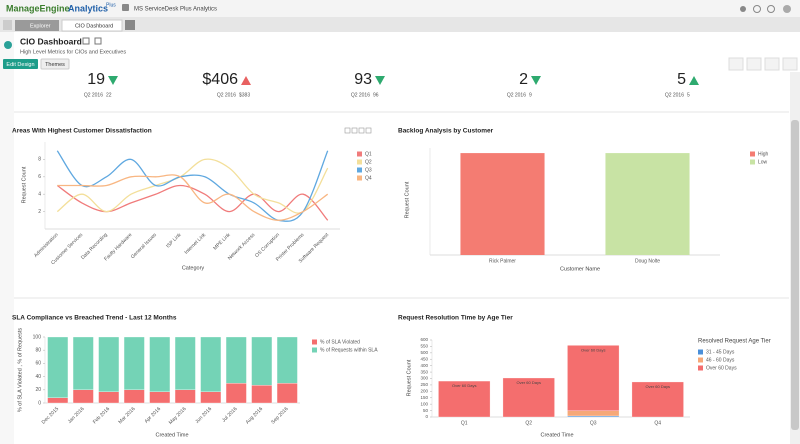 The width and height of the screenshot is (800, 444). What do you see at coordinates (130, 25) in the screenshot?
I see `add-tab` at bounding box center [130, 25].